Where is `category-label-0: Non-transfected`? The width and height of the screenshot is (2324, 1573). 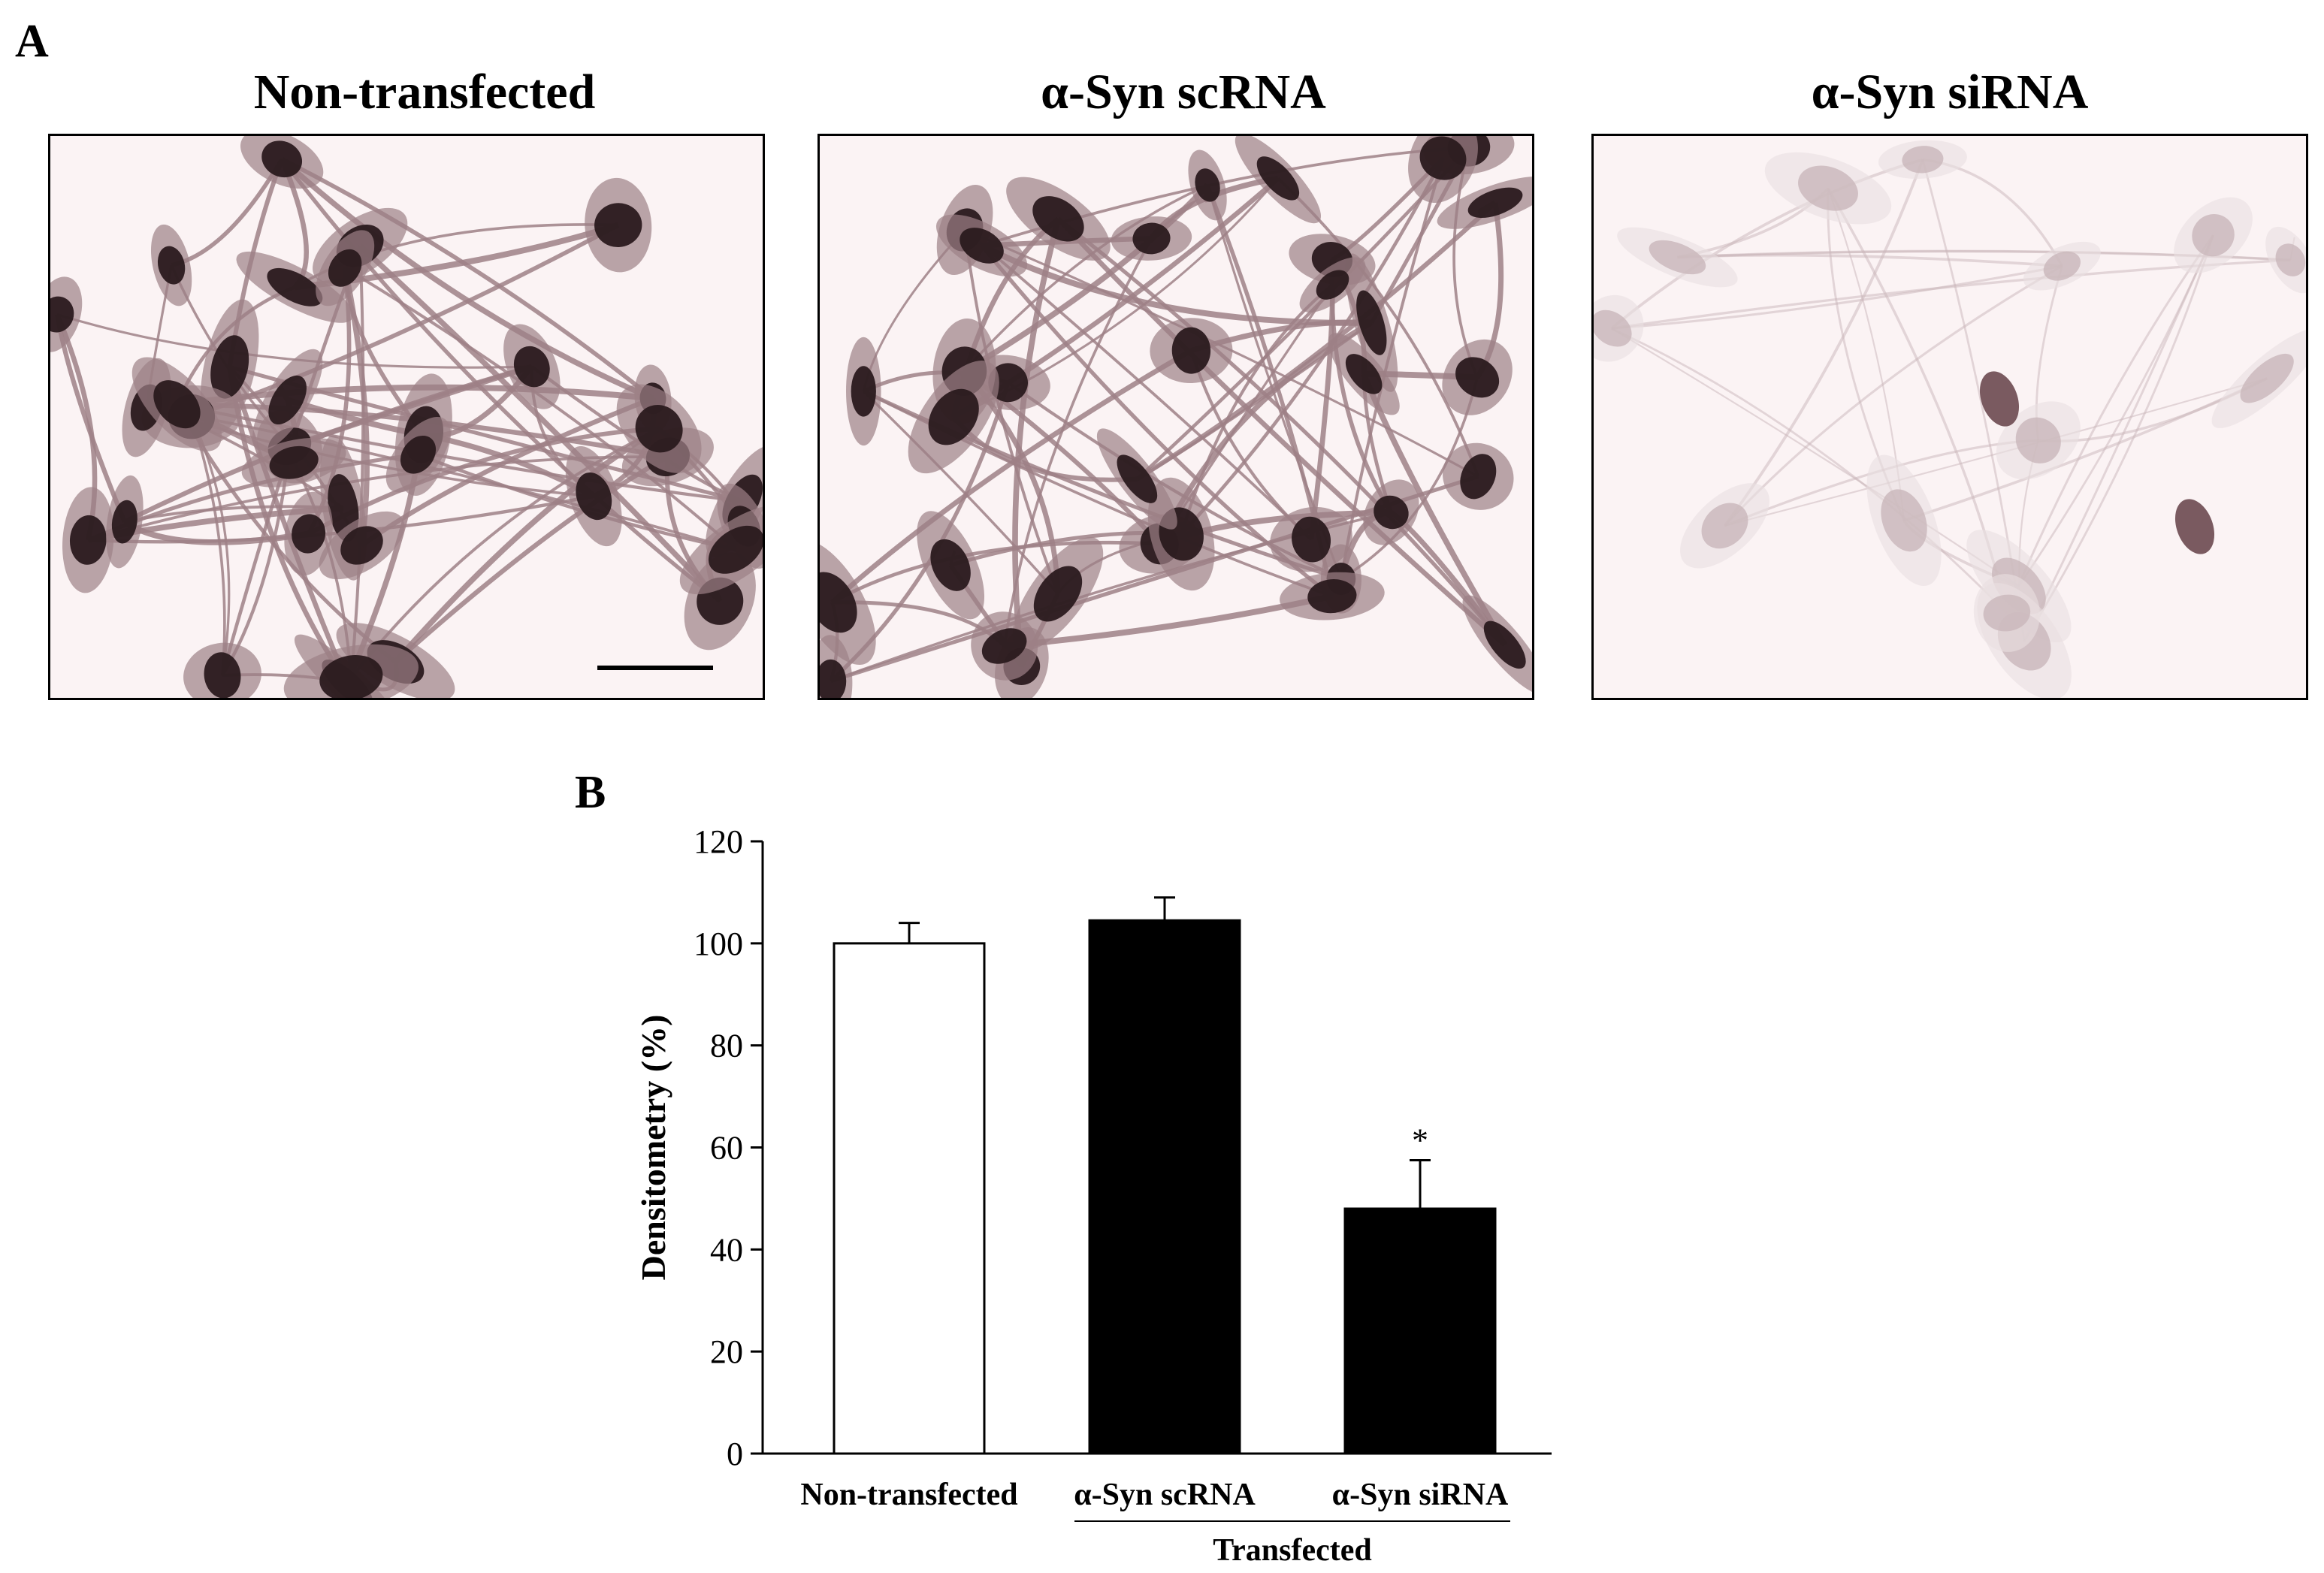
category-label-0: Non-transfected is located at coordinates (909, 1495).